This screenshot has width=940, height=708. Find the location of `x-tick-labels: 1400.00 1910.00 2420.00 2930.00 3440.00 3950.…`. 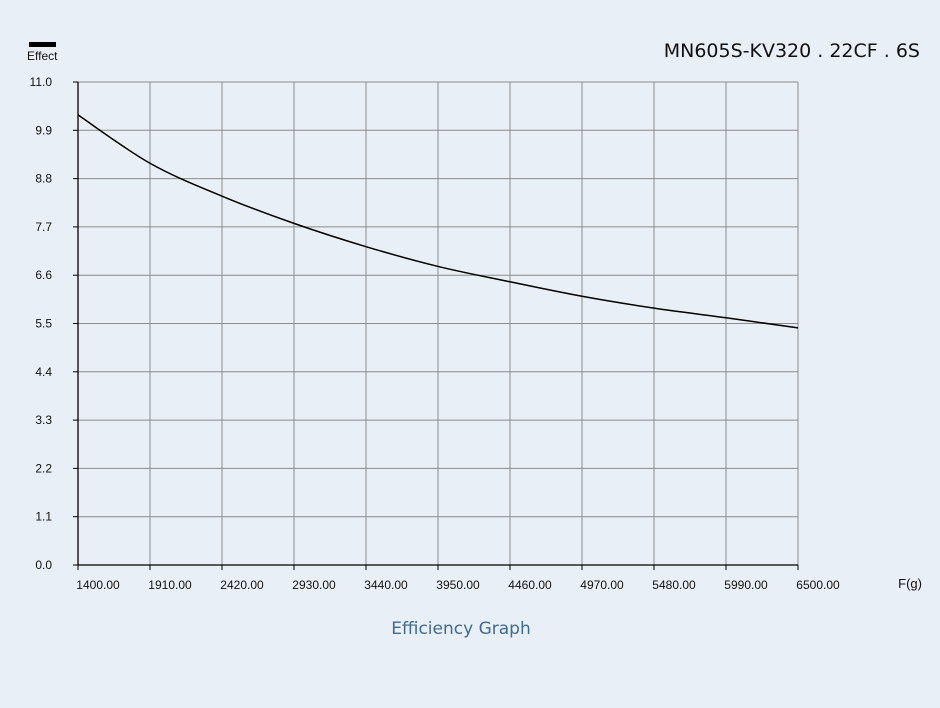

x-tick-labels: 1400.00 1910.00 2420.00 2930.00 3440.00 3950.… is located at coordinates (458, 585).